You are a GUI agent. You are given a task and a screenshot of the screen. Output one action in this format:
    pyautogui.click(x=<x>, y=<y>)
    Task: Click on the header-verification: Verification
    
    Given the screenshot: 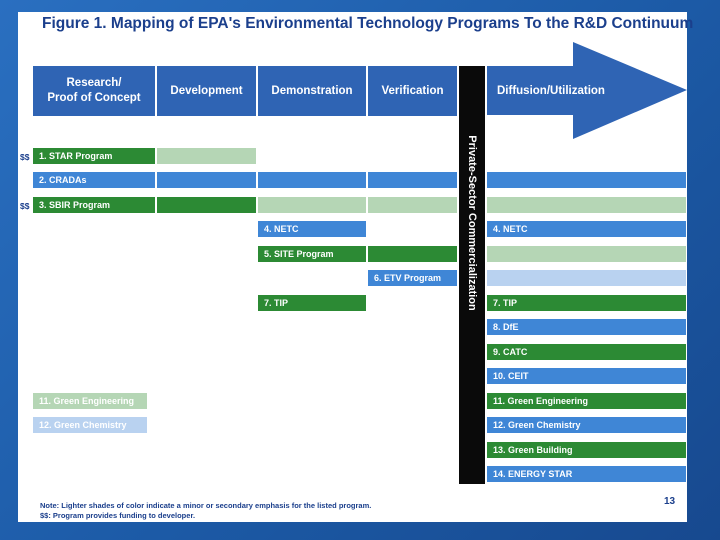 What is the action you would take?
    pyautogui.click(x=412, y=91)
    